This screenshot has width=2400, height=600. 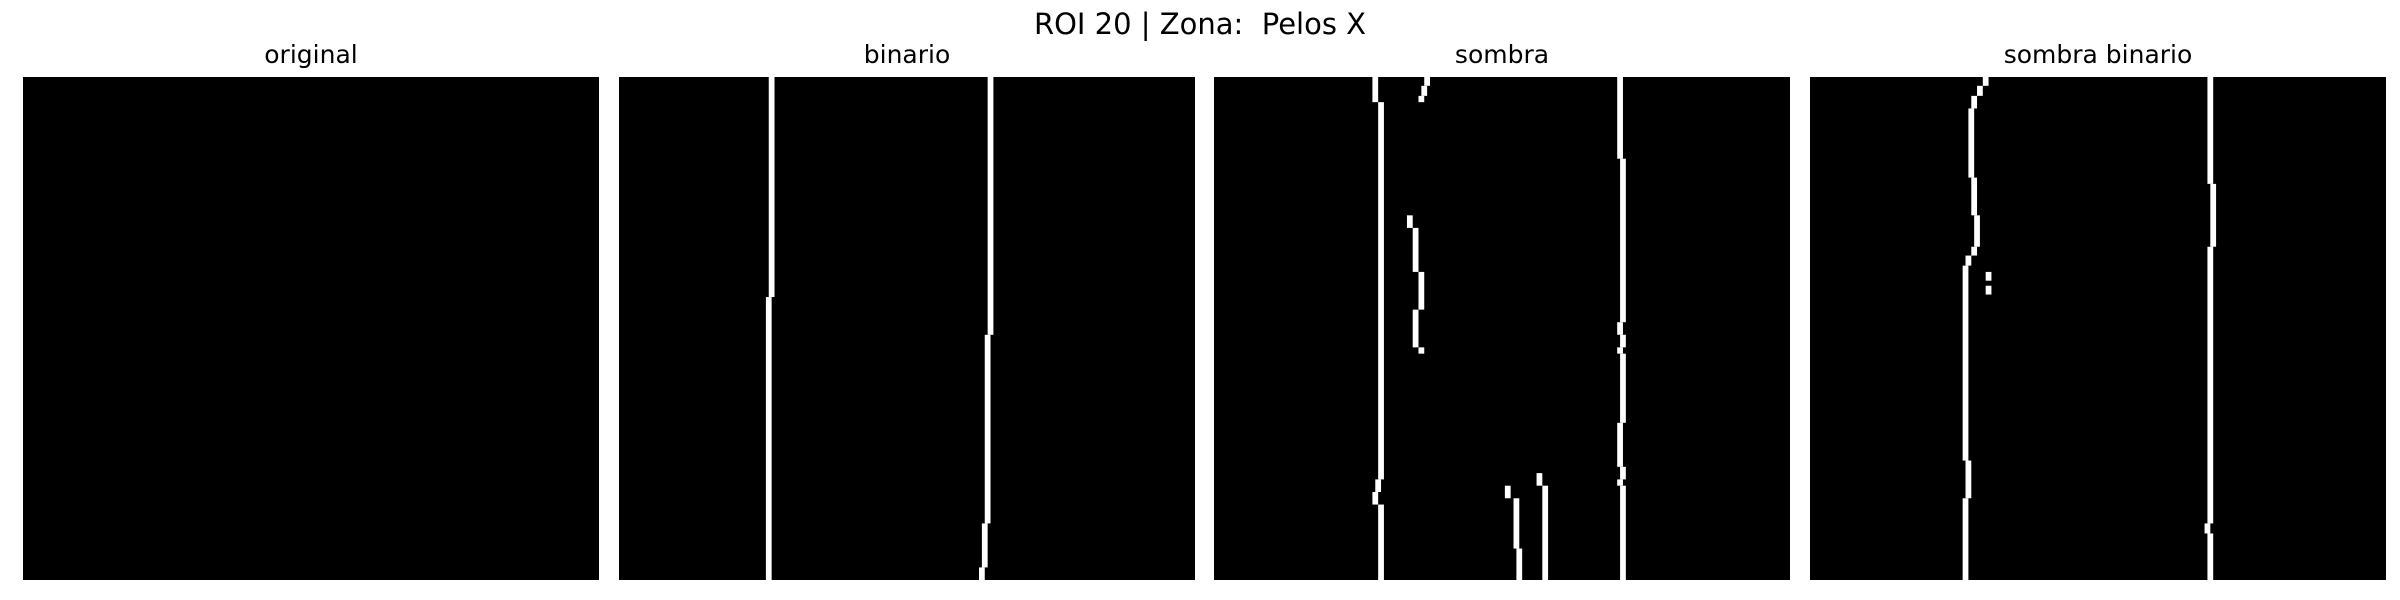 I want to click on panel-title-sombra: sombra, so click(x=1502, y=54).